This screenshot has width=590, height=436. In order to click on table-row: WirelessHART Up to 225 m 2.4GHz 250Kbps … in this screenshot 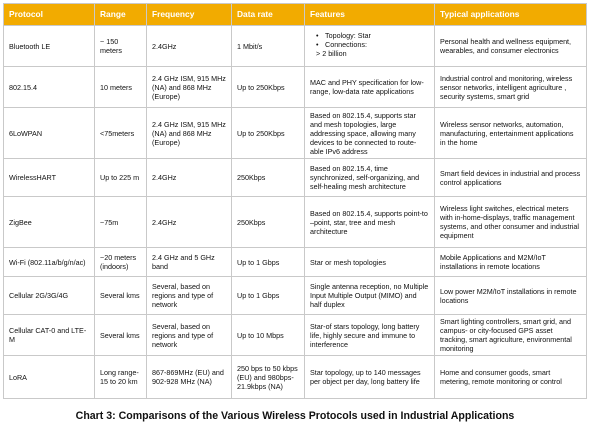, I will do `click(295, 177)`.